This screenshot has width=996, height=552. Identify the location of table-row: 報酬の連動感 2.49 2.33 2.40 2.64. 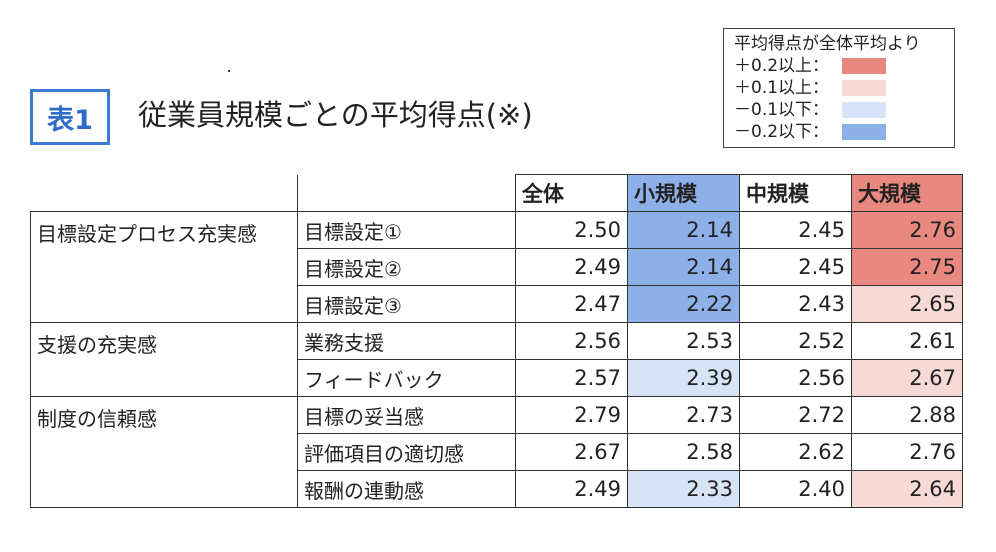
(497, 489).